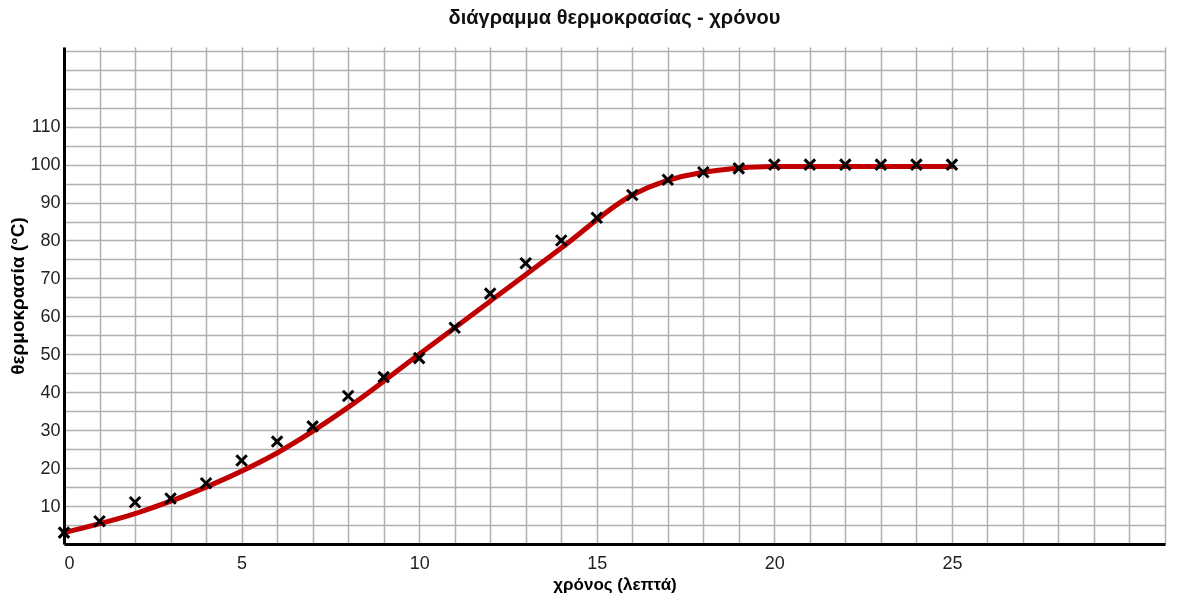 The image size is (1178, 598). I want to click on x-axis-title: χρόνος (λεπτά), so click(615, 584).